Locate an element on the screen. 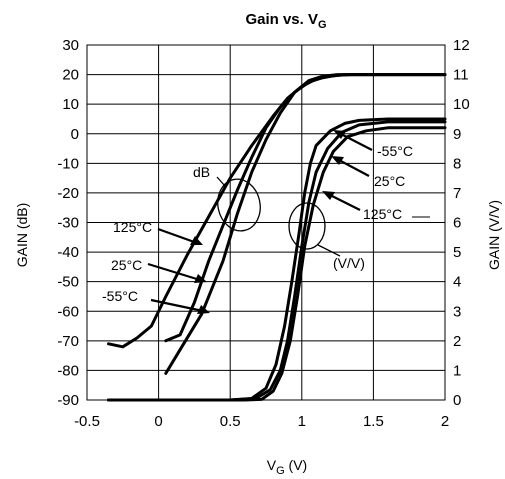 This screenshot has height=479, width=505. left-axis-ticks: 30 20 10 0 -10 -20 -30 -40 -50 -60 -70 -80 -90 is located at coordinates (68, 223).